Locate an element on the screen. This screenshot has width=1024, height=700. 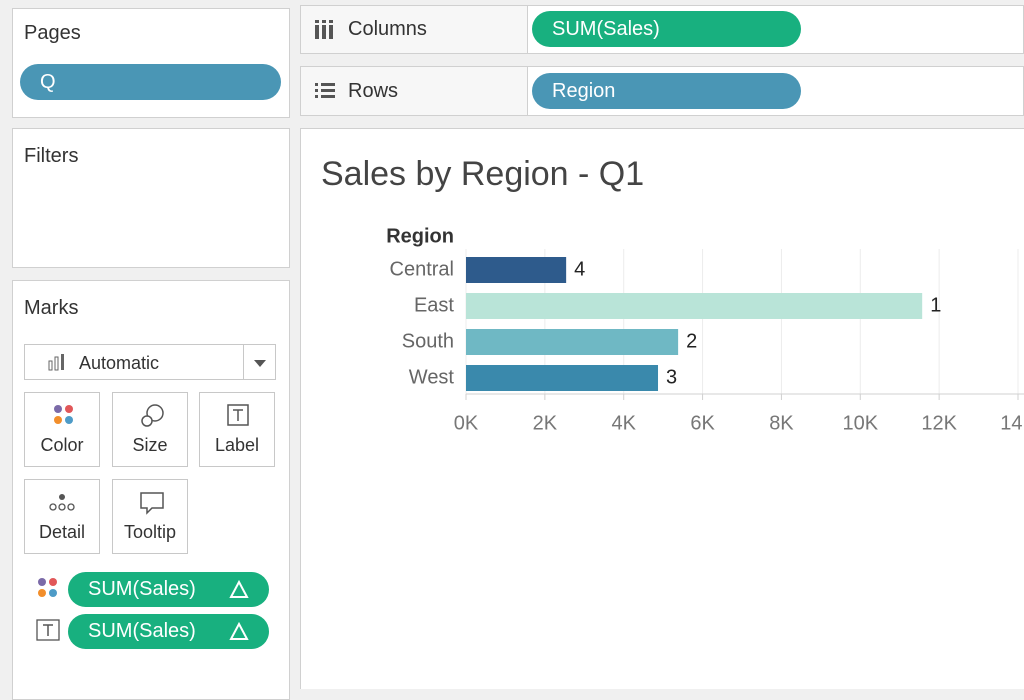
x-tick-label: 12K is located at coordinates (939, 423).